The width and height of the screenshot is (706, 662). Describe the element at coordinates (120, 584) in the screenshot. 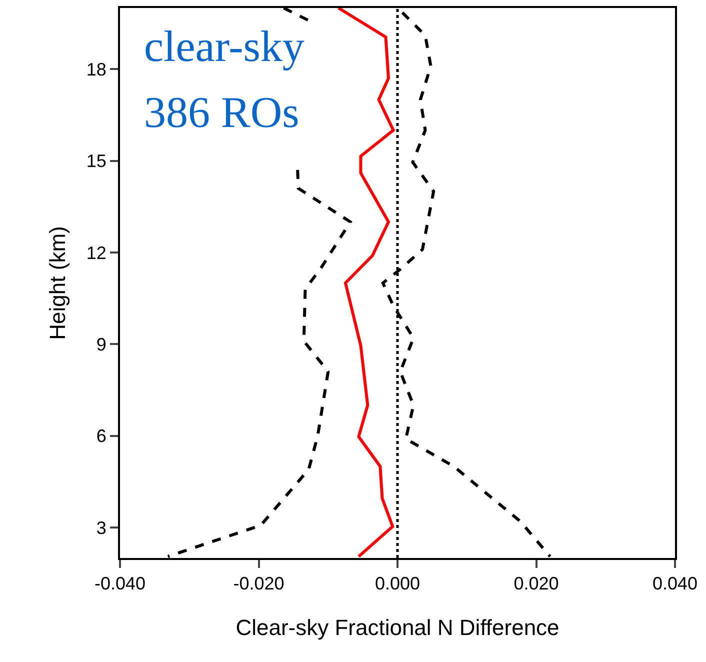

I see `x-tick-label: -0.040` at that location.